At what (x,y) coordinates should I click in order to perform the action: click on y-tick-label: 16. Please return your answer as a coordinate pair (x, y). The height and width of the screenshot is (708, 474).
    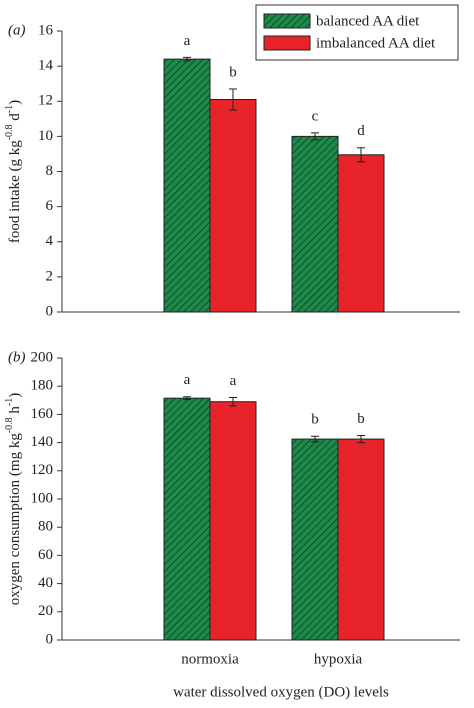
    Looking at the image, I should click on (46, 30).